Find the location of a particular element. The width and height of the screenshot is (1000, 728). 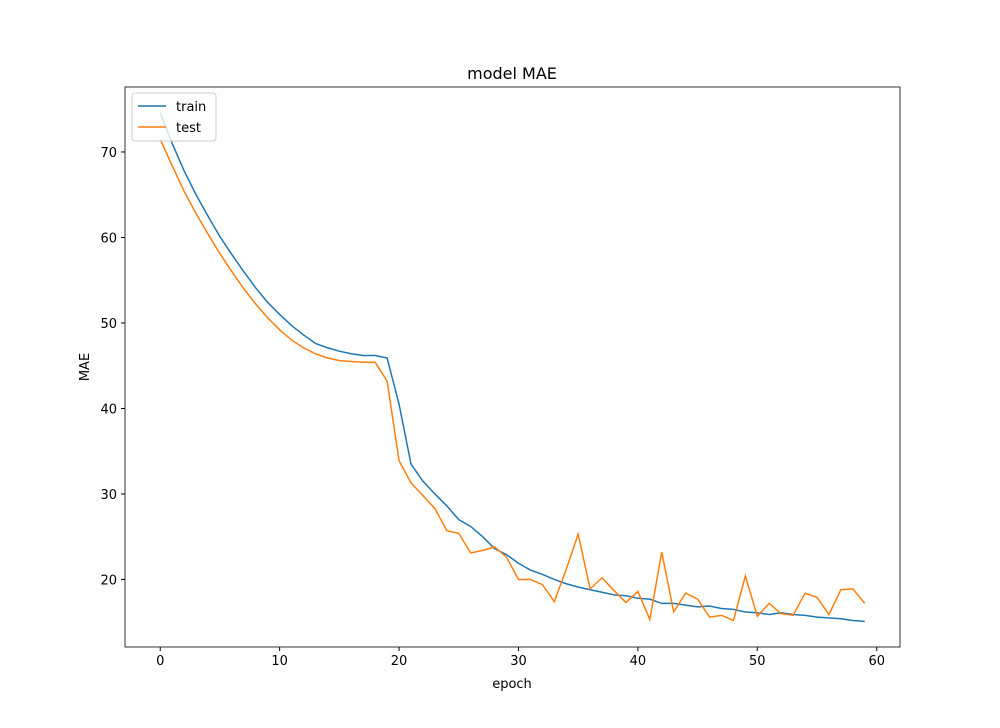

x-tick-label: 10 is located at coordinates (279, 661).